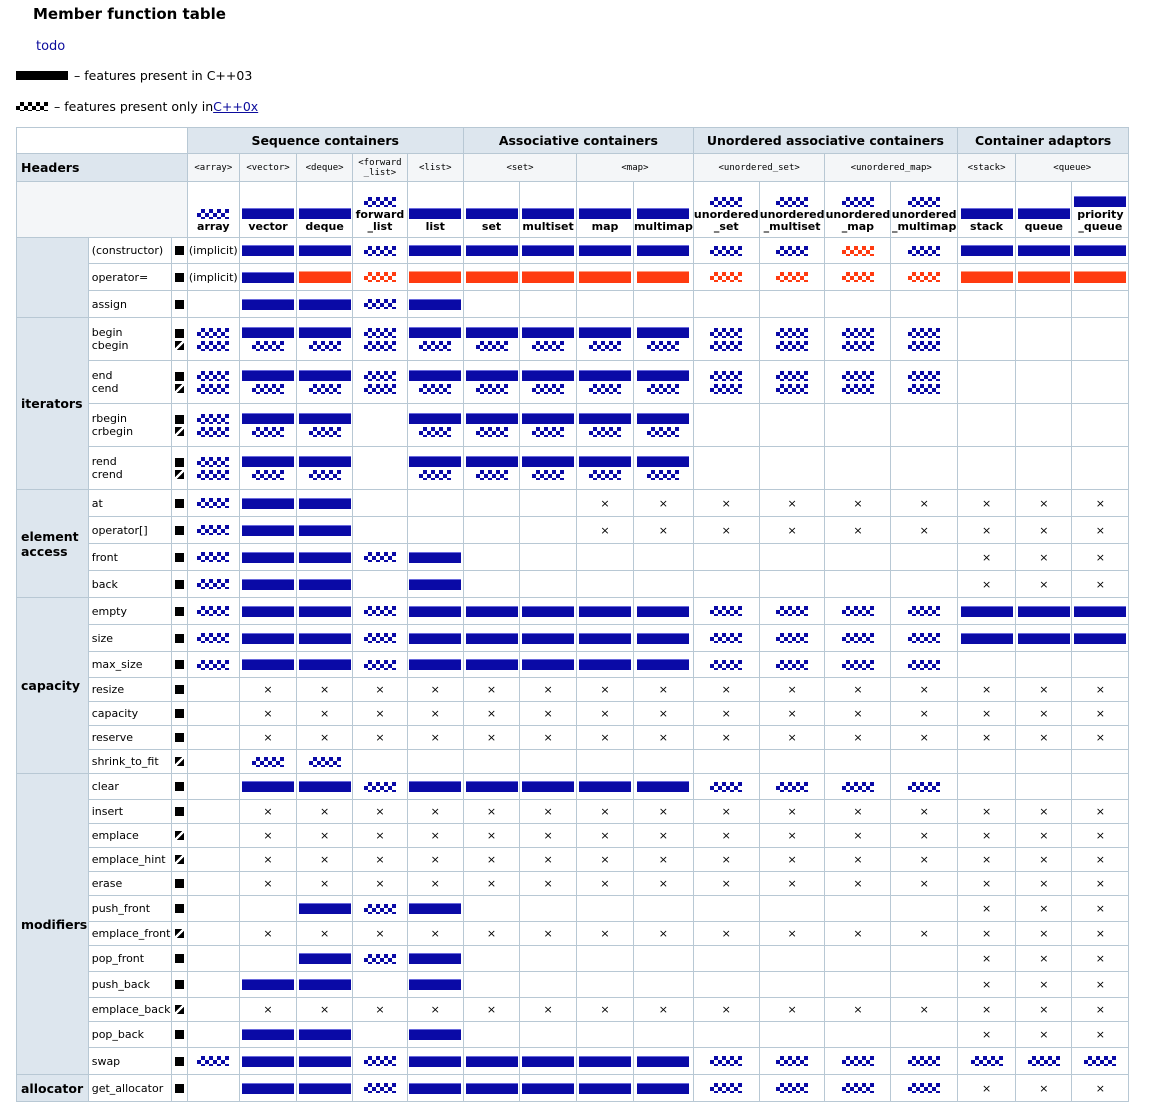 The height and width of the screenshot is (1111, 1168). Describe the element at coordinates (130, 933) in the screenshot. I see `function-name: emplace_front` at that location.